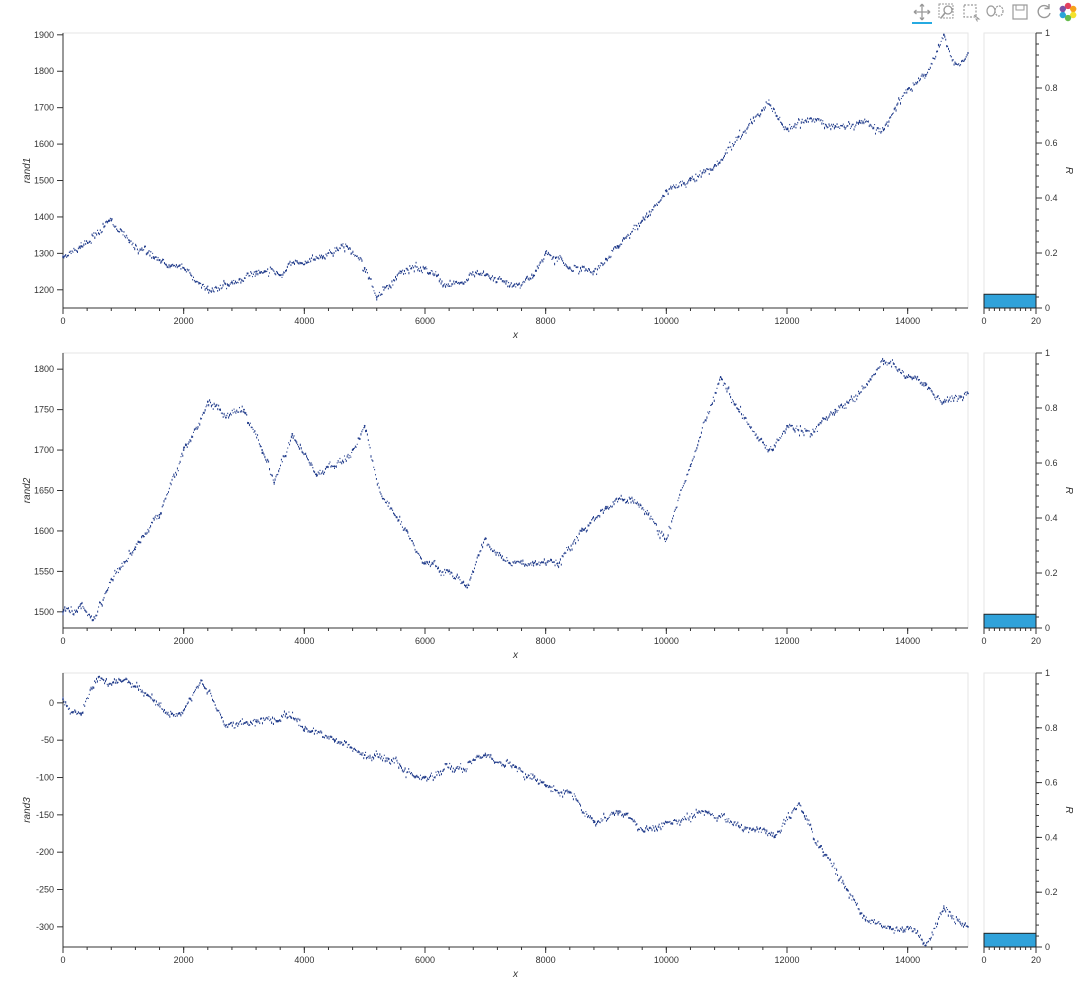 The height and width of the screenshot is (988, 1082). Describe the element at coordinates (922, 13) in the screenshot. I see `pan-tool` at that location.